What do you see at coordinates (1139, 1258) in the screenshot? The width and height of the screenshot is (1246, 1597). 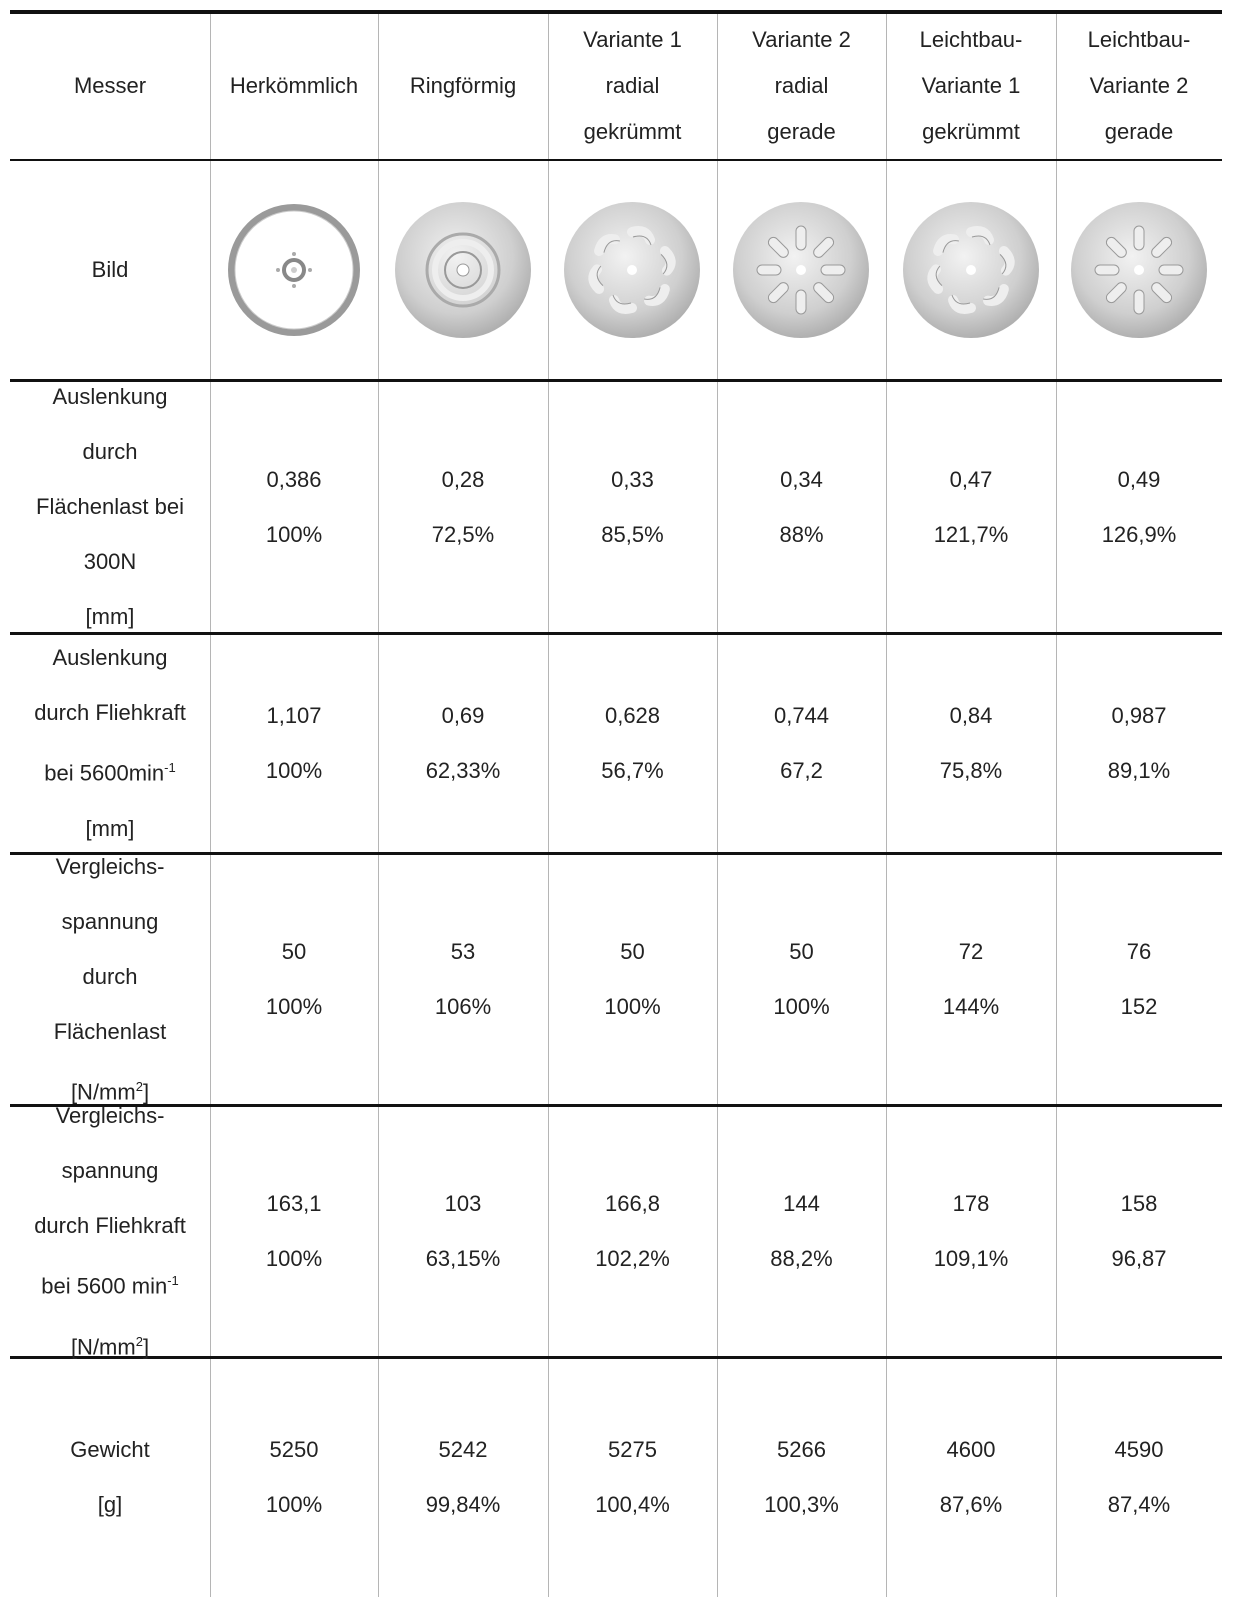 I see `text-line: 96,87` at bounding box center [1139, 1258].